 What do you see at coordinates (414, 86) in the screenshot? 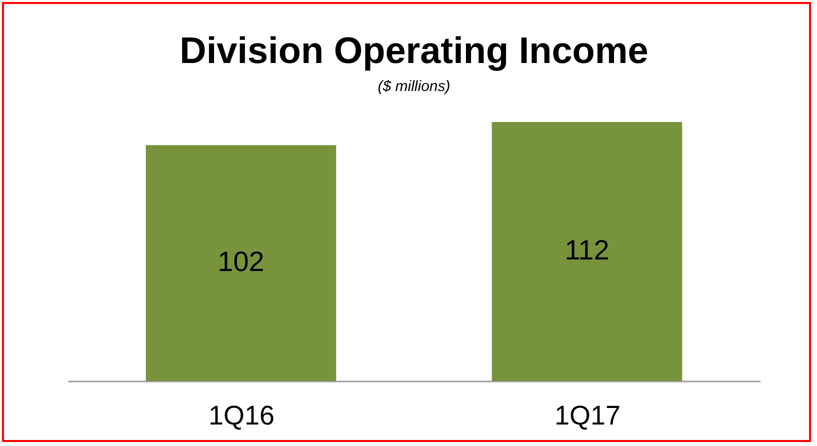
I see `chart-subtitle: ($ millions)` at bounding box center [414, 86].